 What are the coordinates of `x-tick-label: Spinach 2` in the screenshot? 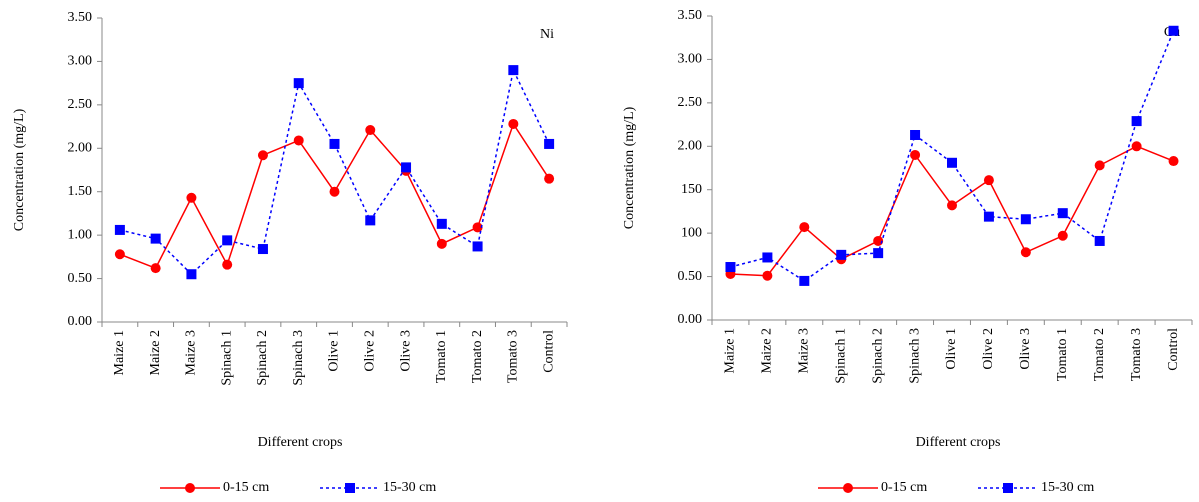 It's located at (877, 356).